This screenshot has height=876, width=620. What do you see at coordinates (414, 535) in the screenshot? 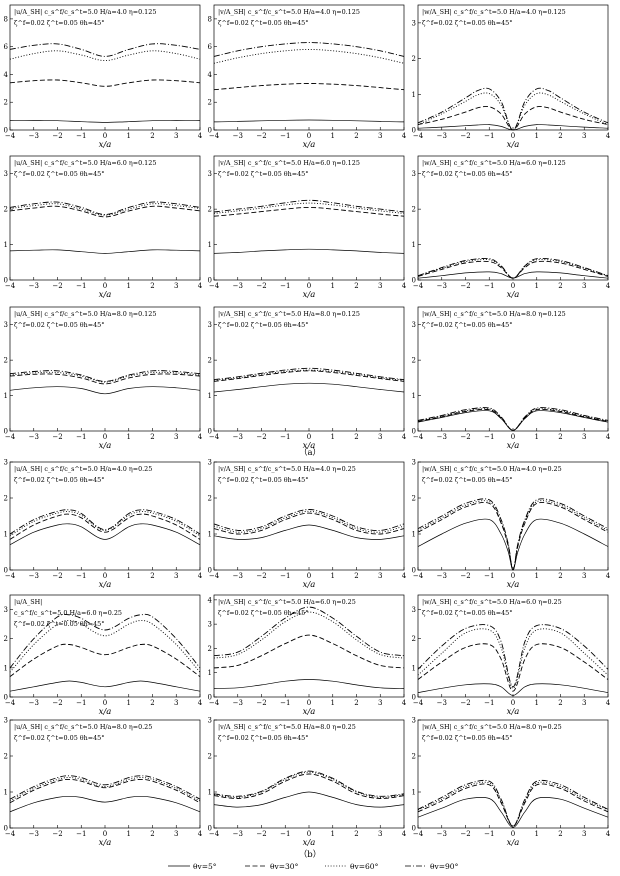
I see `y-tick-label: 1` at bounding box center [414, 535].